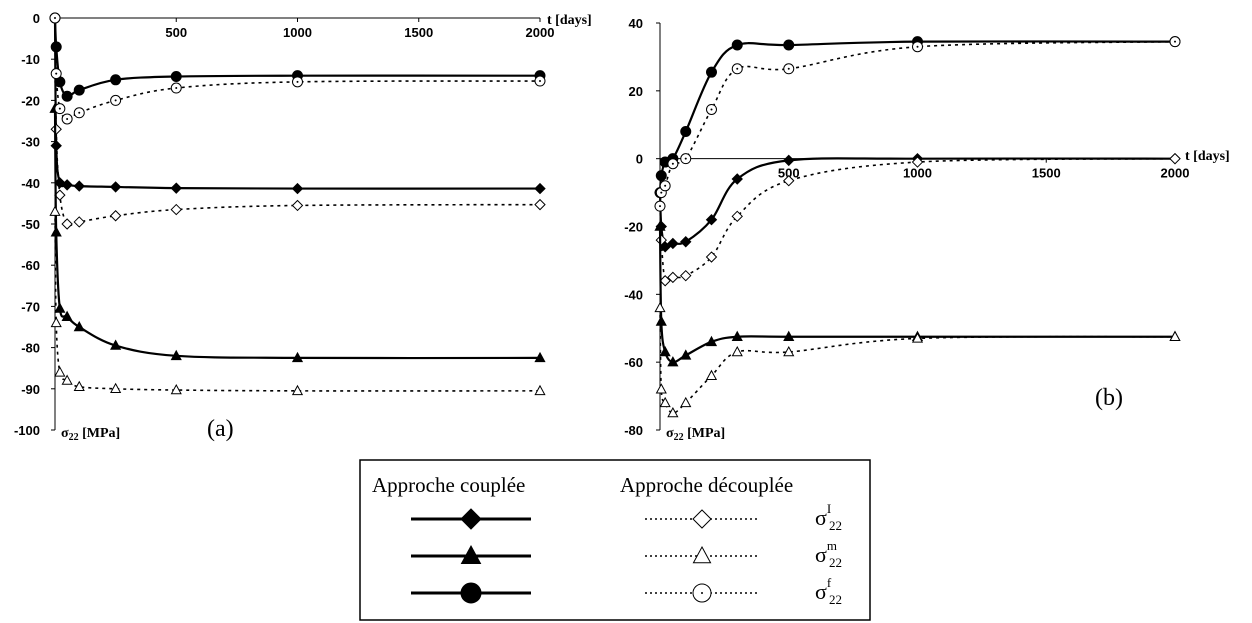 This screenshot has height=623, width=1252. Describe the element at coordinates (297, 32) in the screenshot. I see `x-tick-label-a: 1000` at that location.